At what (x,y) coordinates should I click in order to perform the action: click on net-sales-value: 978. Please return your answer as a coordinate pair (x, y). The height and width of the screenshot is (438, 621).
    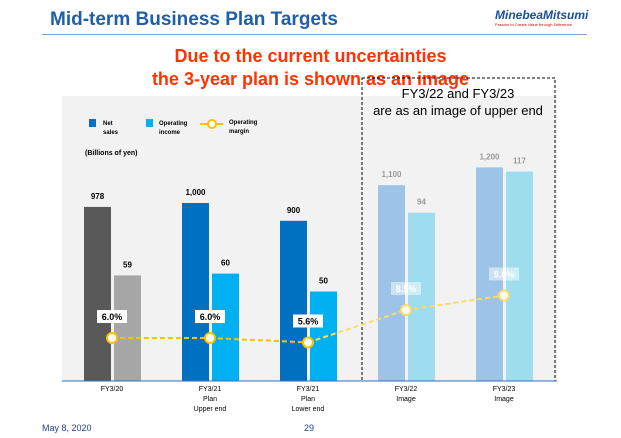
    Looking at the image, I should click on (98, 196).